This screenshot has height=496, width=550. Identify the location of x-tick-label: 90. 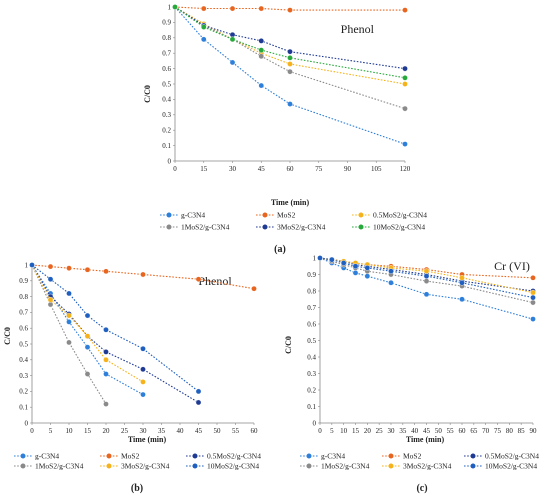
(534, 431).